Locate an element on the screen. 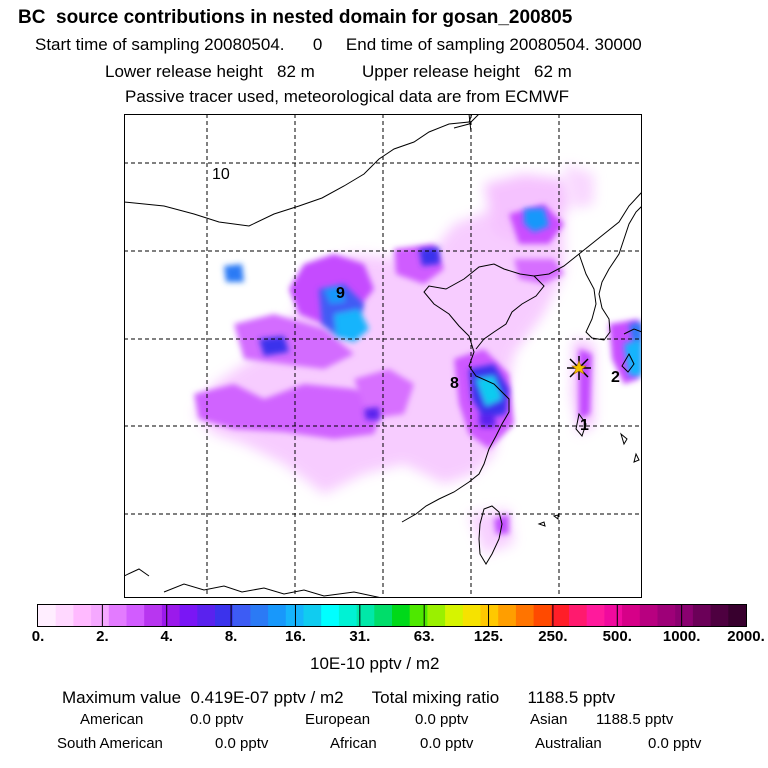 Image resolution: width=768 pixels, height=768 pixels. region-label-10: 10 is located at coordinates (221, 174).